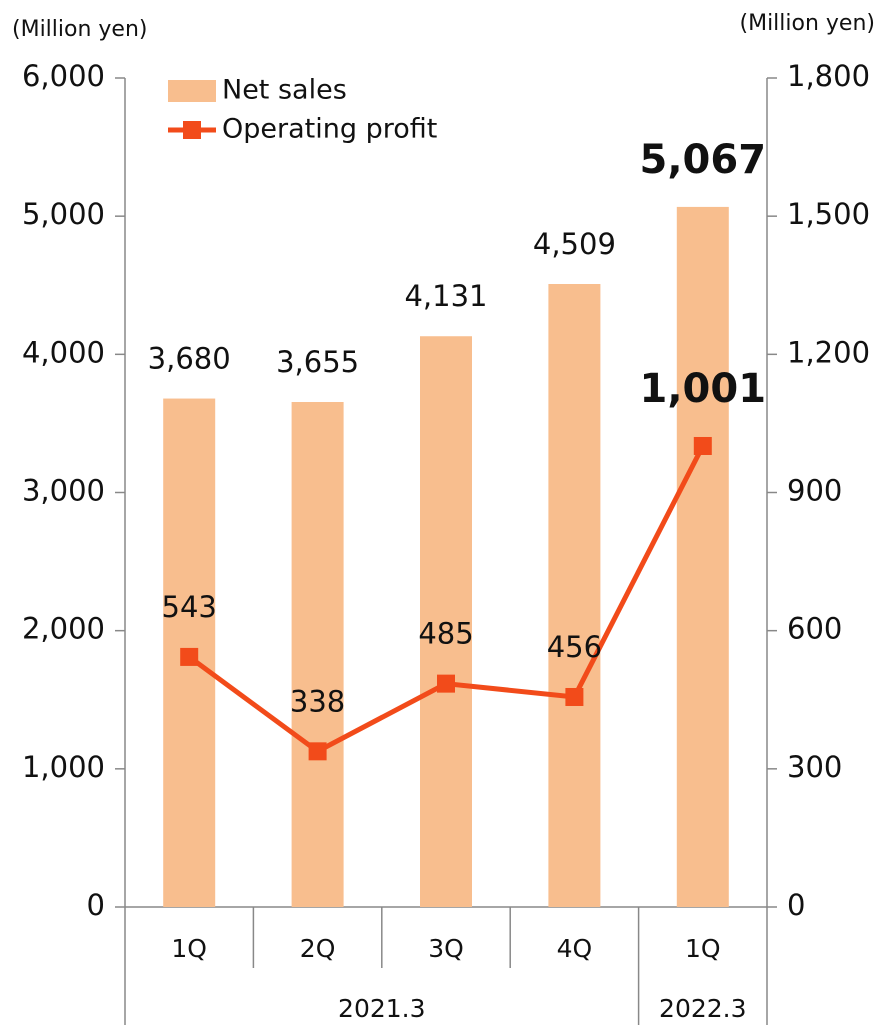 Image resolution: width=885 pixels, height=1025 pixels. What do you see at coordinates (574, 244) in the screenshot?
I see `data-label: 4,509` at bounding box center [574, 244].